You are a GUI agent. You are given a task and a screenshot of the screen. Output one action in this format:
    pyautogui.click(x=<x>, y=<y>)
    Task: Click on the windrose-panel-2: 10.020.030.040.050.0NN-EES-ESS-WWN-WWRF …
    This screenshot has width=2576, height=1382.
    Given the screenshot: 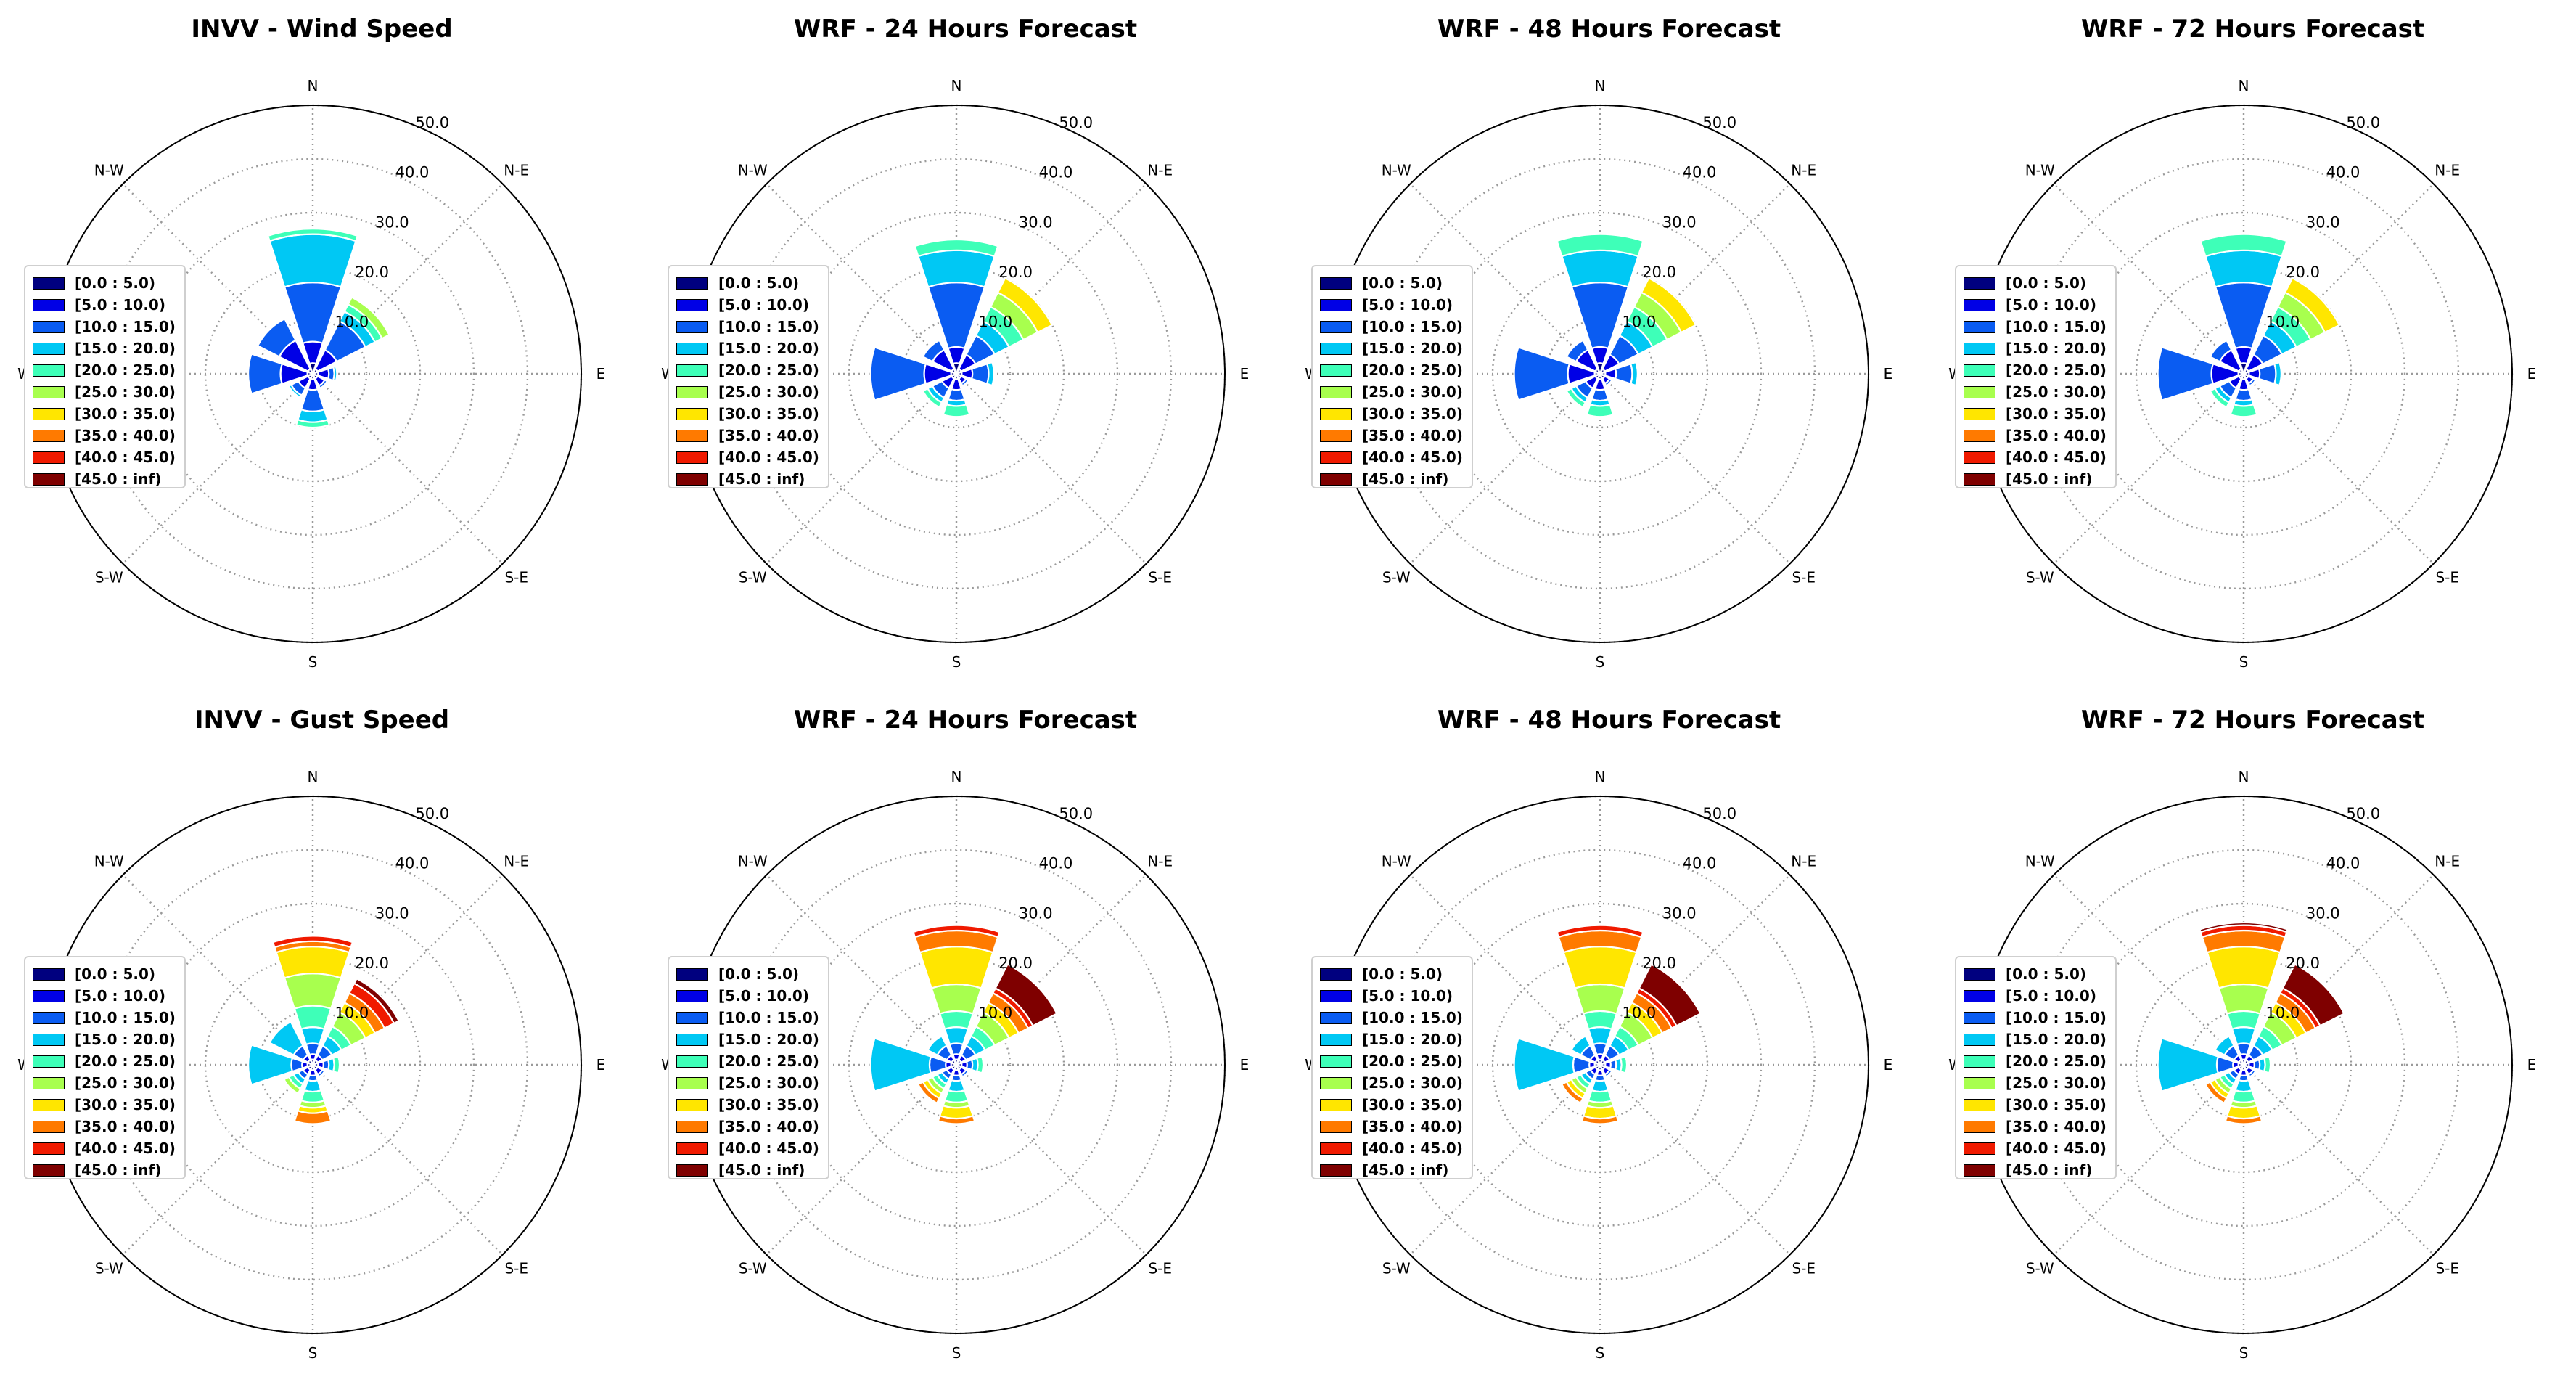 What is the action you would take?
    pyautogui.click(x=965, y=345)
    